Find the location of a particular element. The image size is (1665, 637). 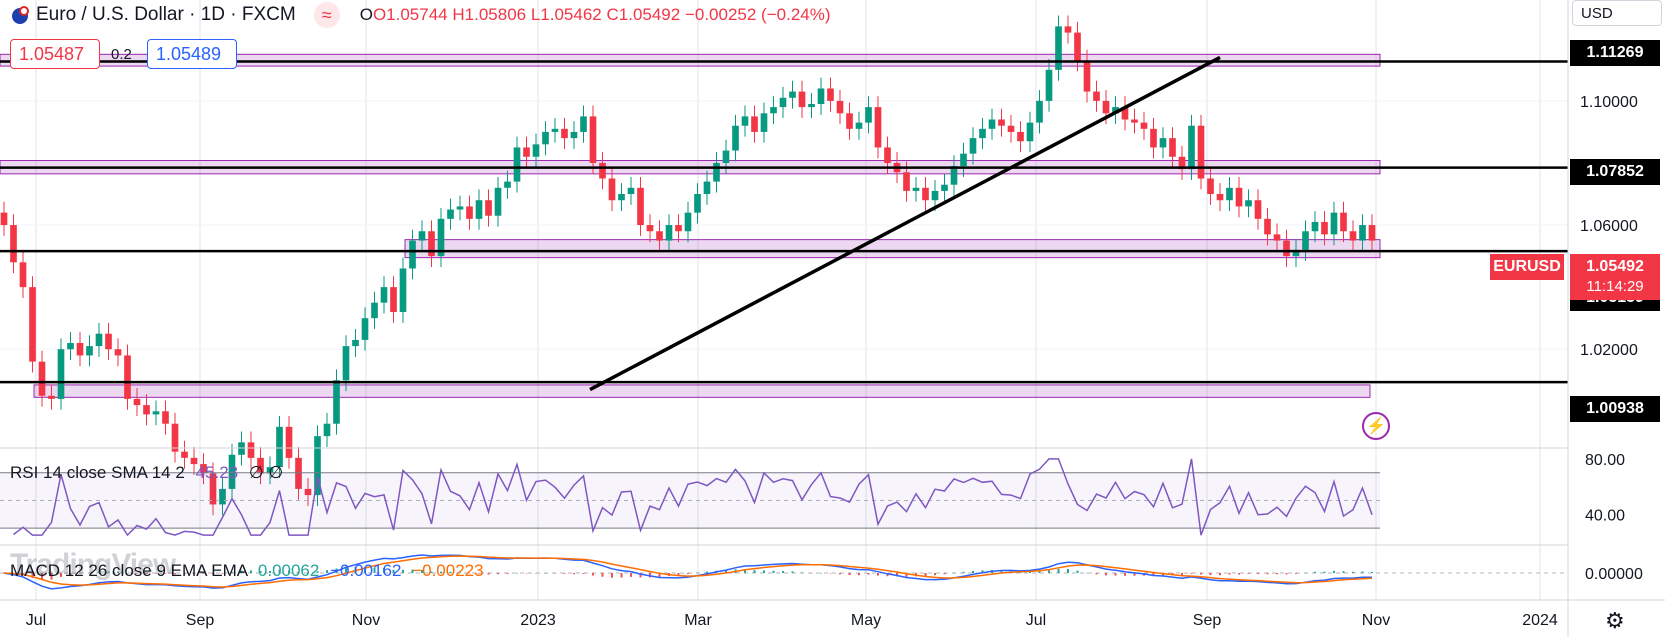

lightning-icon: ⚡ is located at coordinates (1376, 426).